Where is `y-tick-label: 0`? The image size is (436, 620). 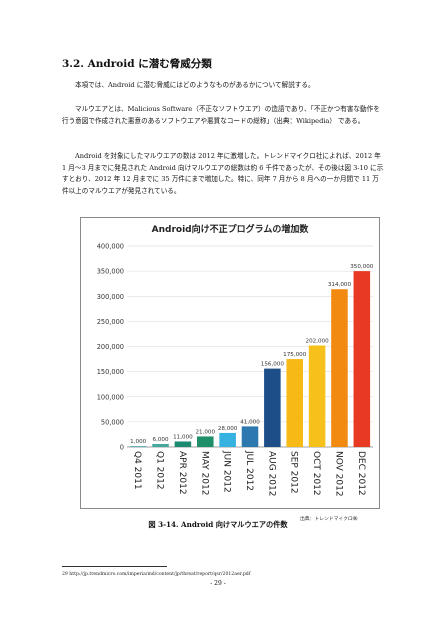 y-tick-label: 0 is located at coordinates (122, 448).